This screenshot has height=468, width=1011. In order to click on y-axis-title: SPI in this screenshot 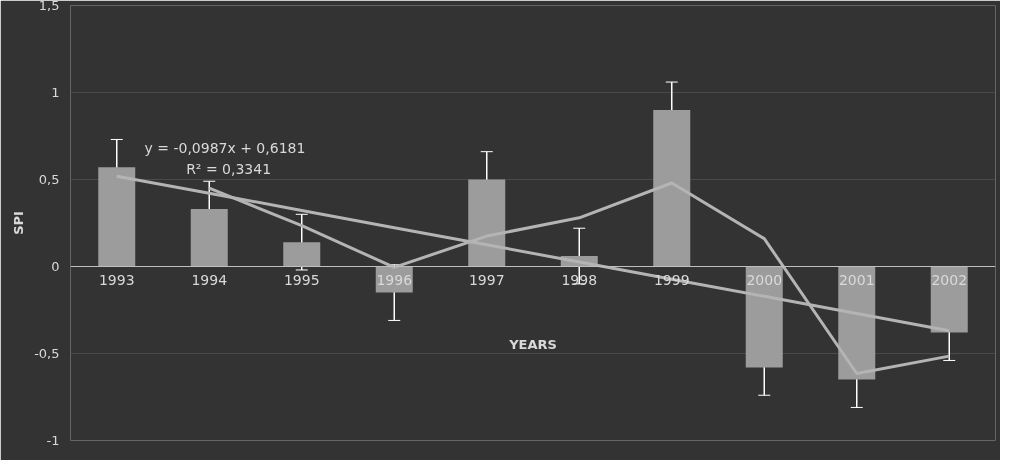, I will do `click(19, 223)`.